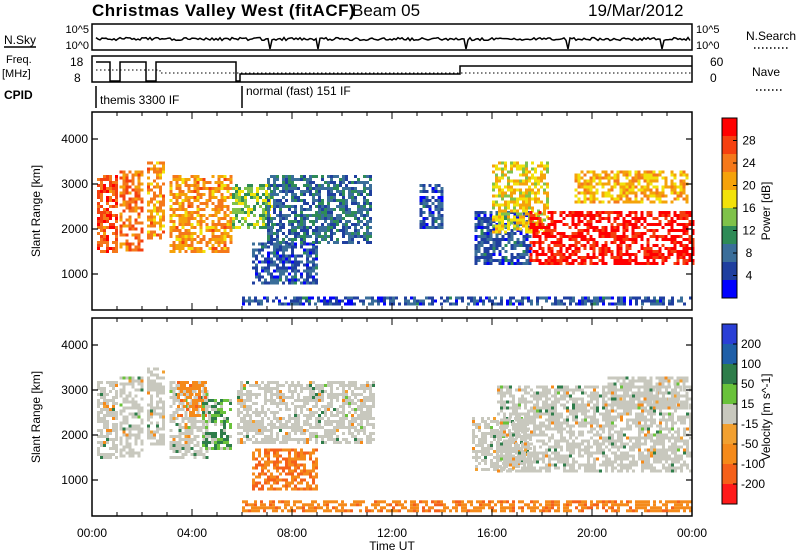 This screenshot has height=554, width=800. I want to click on power-ytick-label: 4000, so click(74, 139).